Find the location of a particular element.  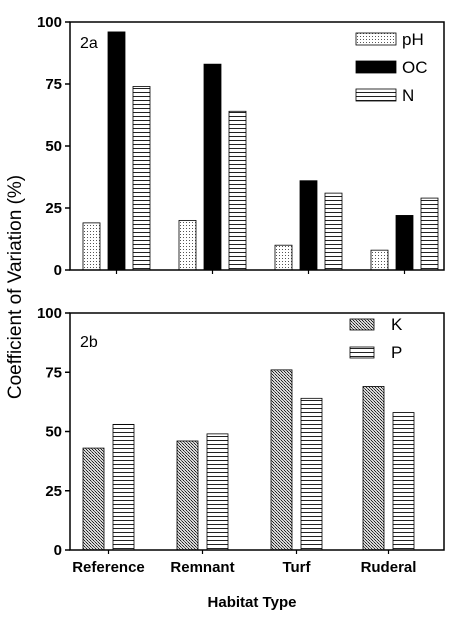

x-category-label: Reference is located at coordinates (108, 567).